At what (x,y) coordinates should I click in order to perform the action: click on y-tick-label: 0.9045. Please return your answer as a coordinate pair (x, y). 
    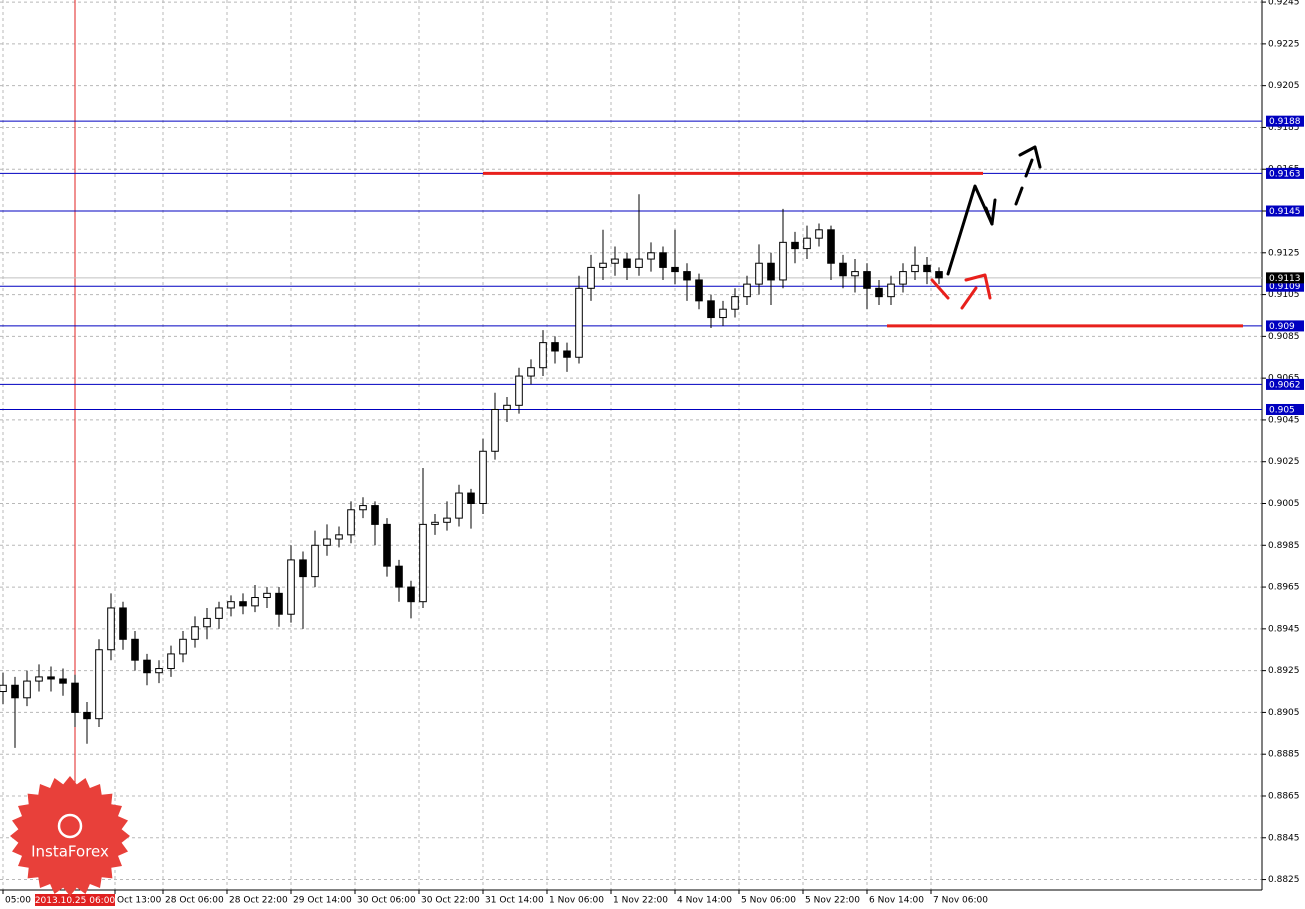
    Looking at the image, I should click on (1284, 420).